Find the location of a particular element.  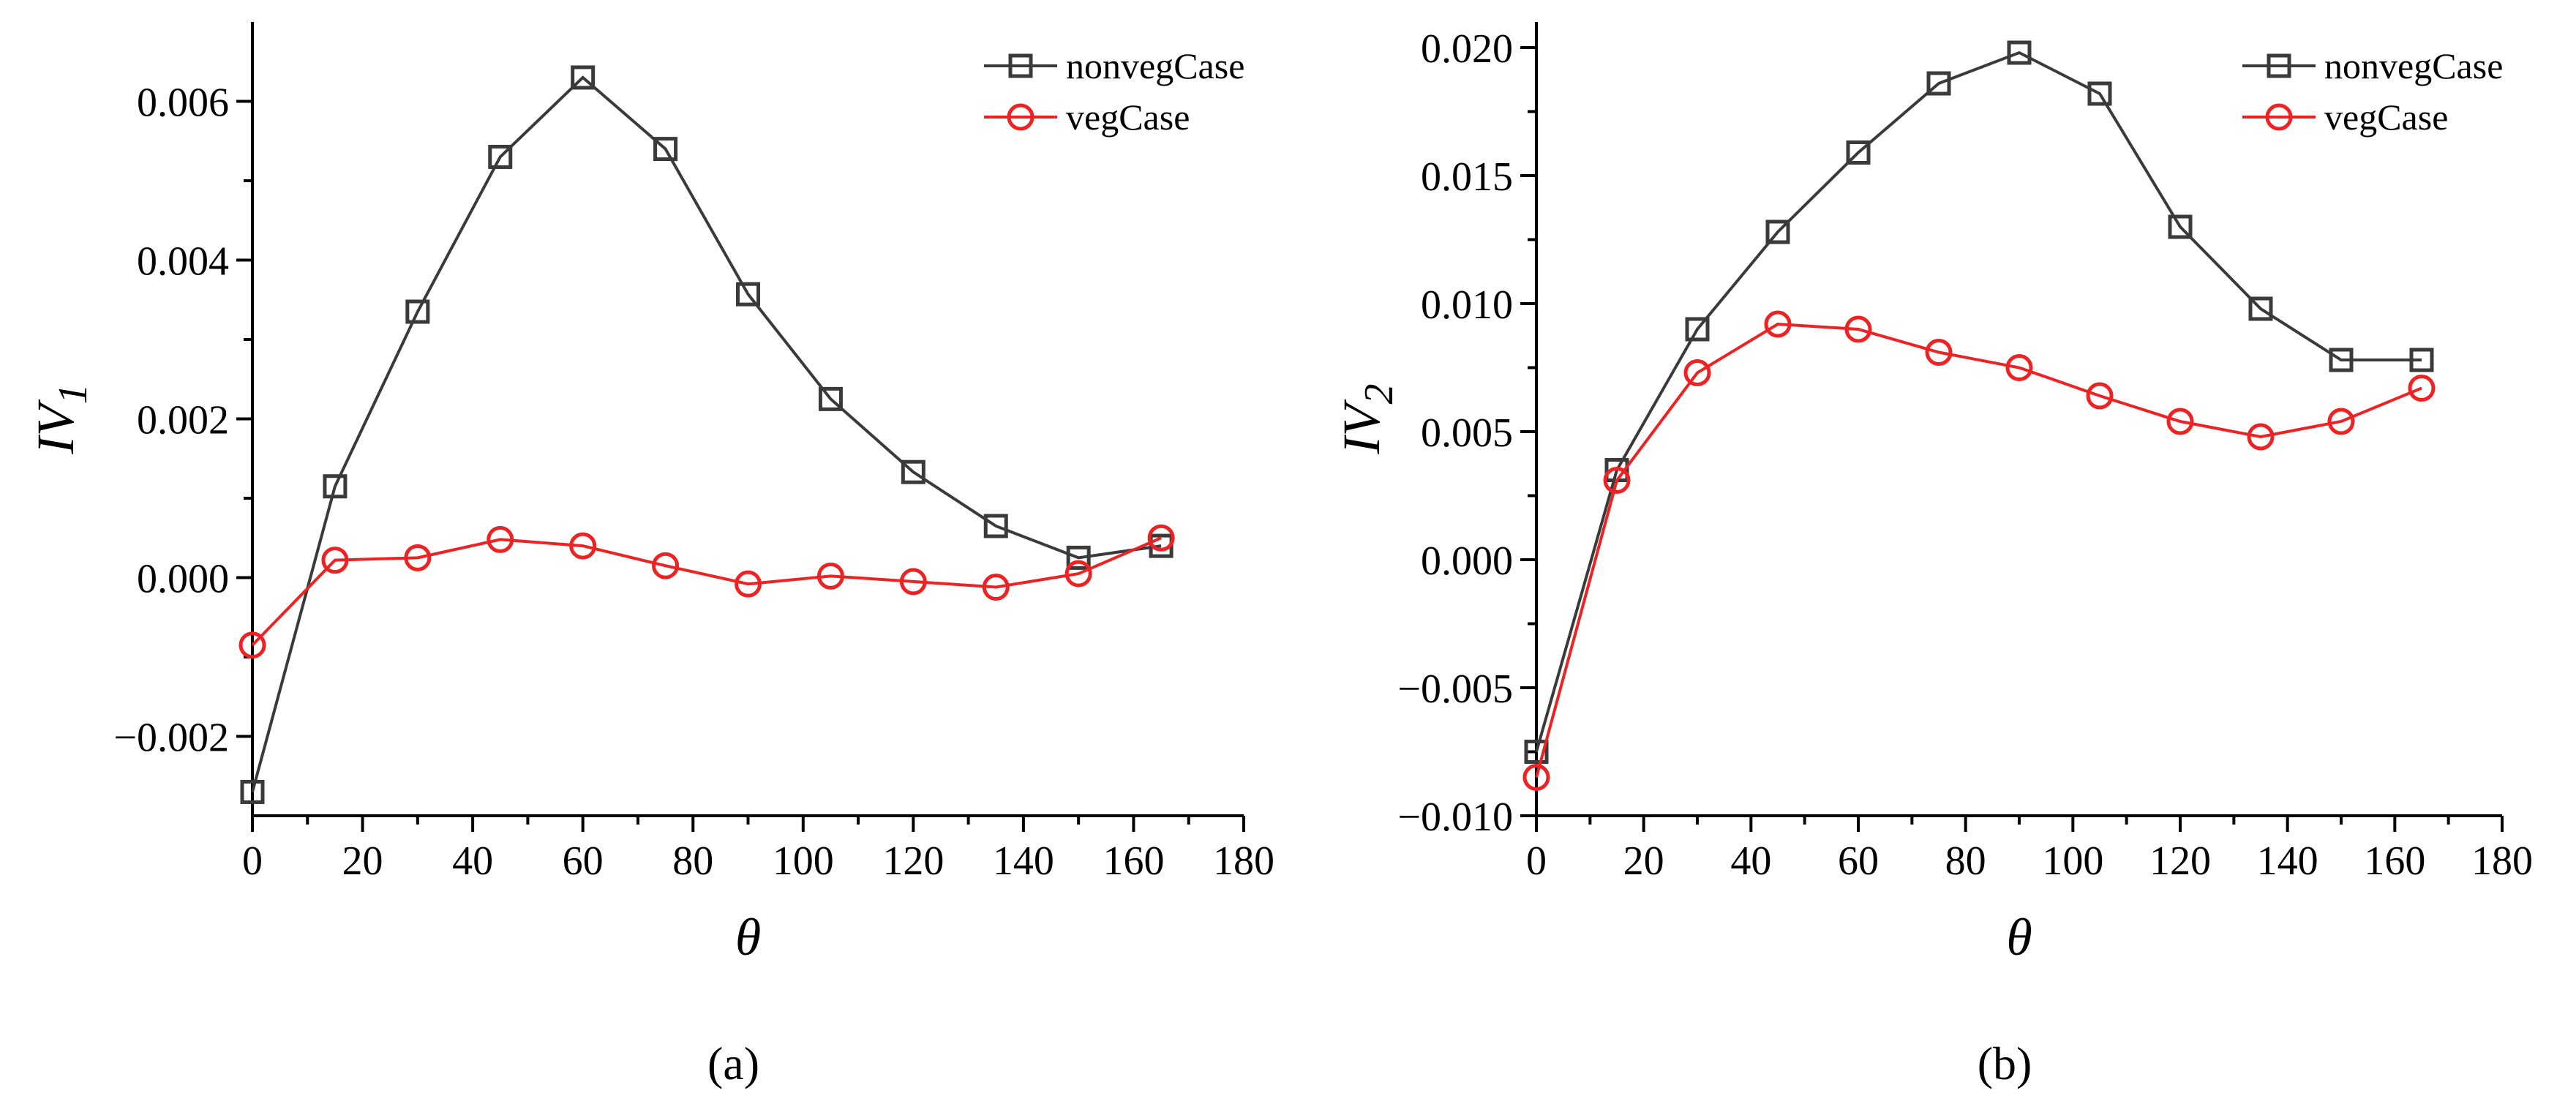

y-axis-title-subscript: 2 is located at coordinates (1379, 394).